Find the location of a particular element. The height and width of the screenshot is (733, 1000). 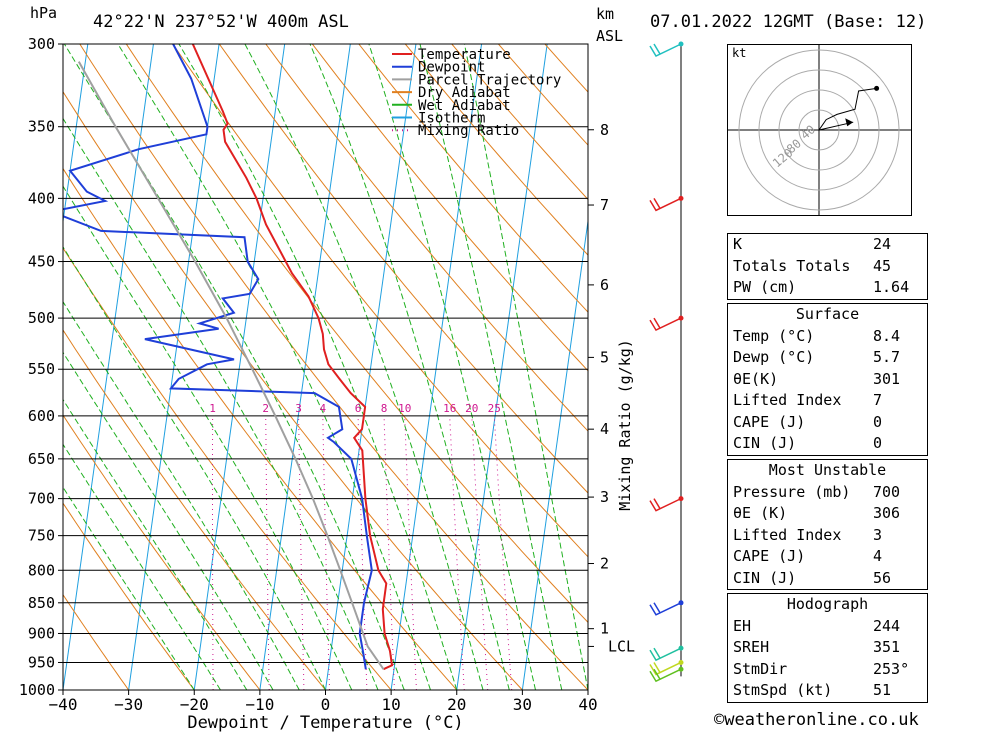

most-unstable-label: CIN (J) is located at coordinates (765, 577).